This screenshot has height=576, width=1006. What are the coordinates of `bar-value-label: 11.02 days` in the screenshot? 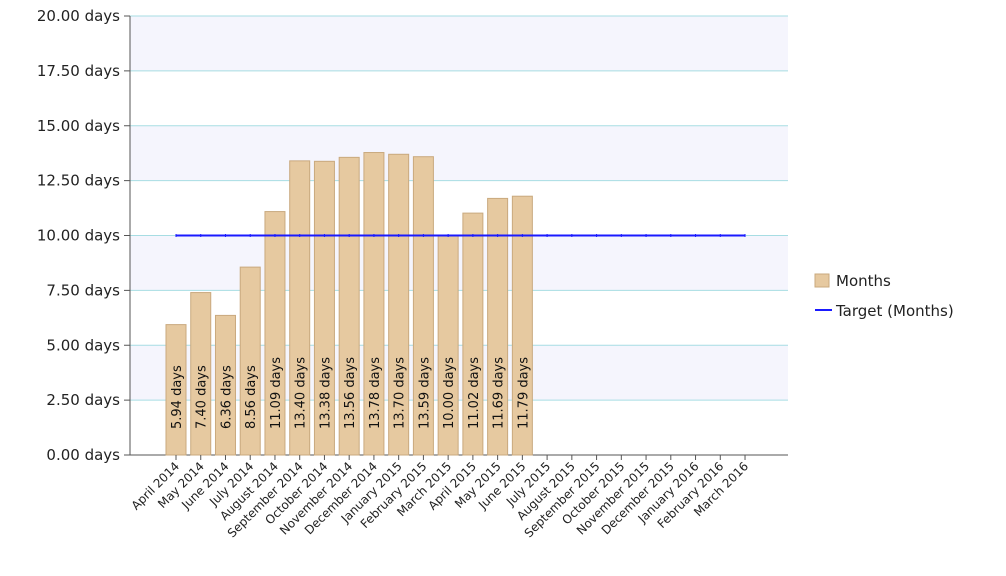 It's located at (474, 393).